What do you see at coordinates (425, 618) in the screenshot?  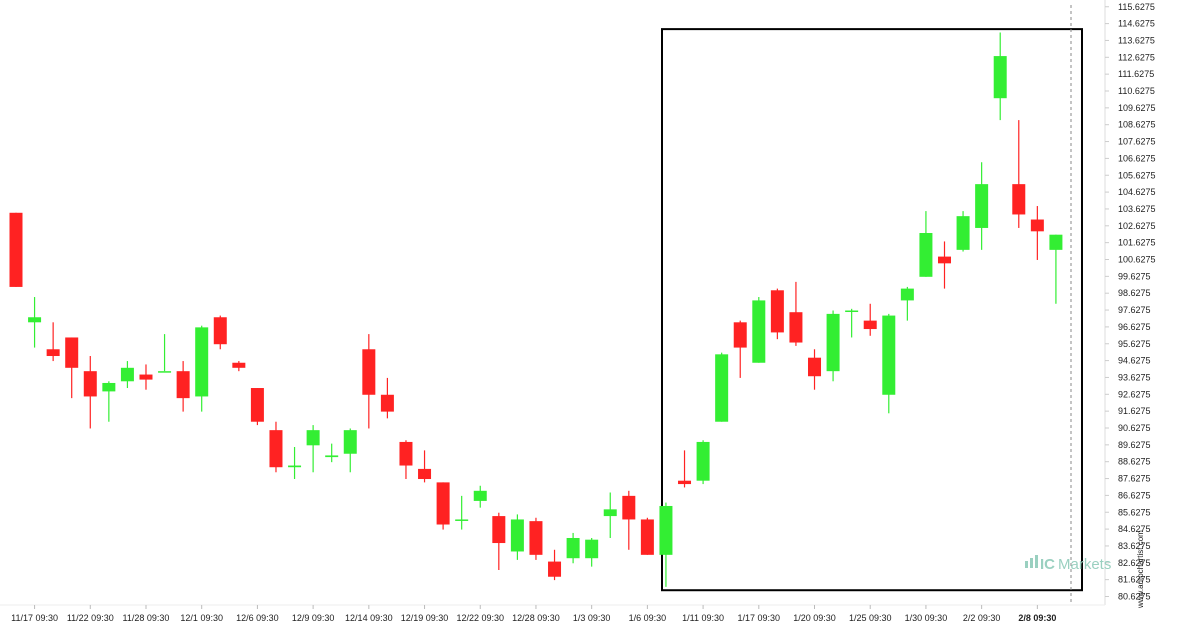 I see `x-tick-label: 12/19 09:30` at bounding box center [425, 618].